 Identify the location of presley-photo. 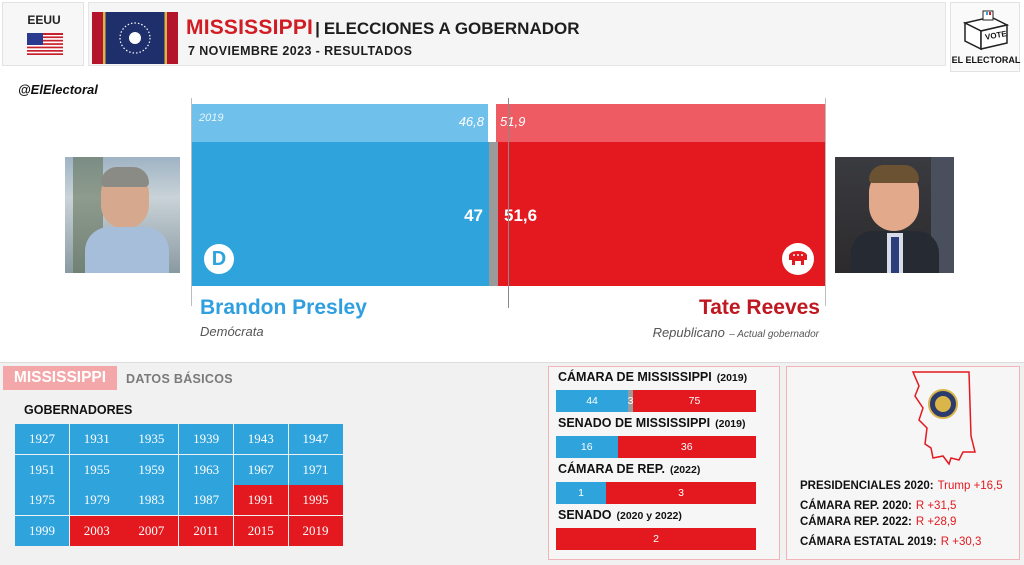
(122, 215).